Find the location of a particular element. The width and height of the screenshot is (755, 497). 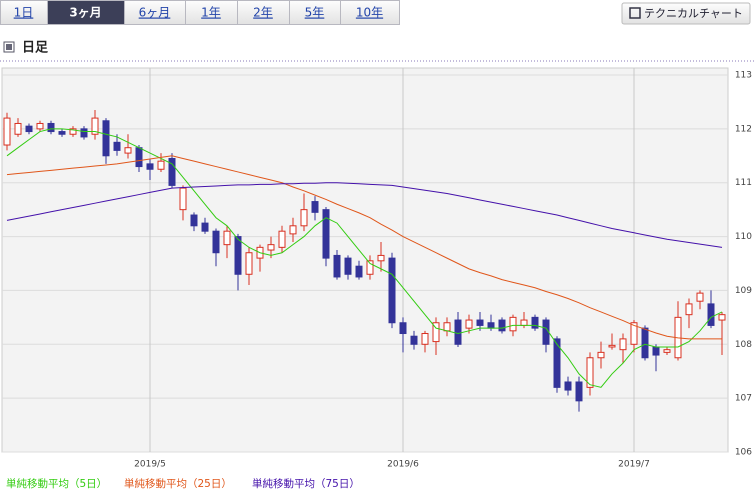

y-tick-label: 106 is located at coordinates (743, 453).